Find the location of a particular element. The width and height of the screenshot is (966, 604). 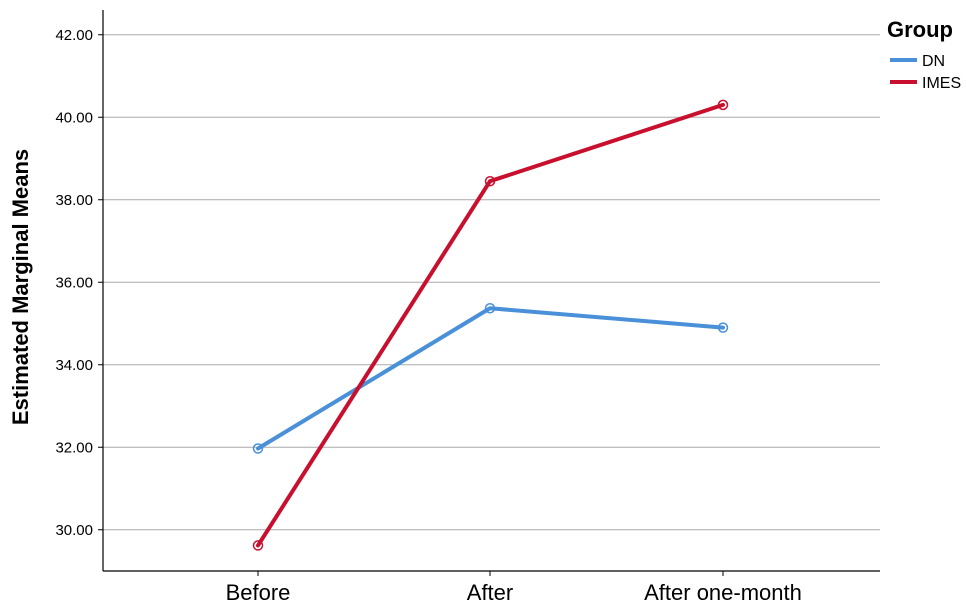

y-tick-label: 42.00 is located at coordinates (74, 35).